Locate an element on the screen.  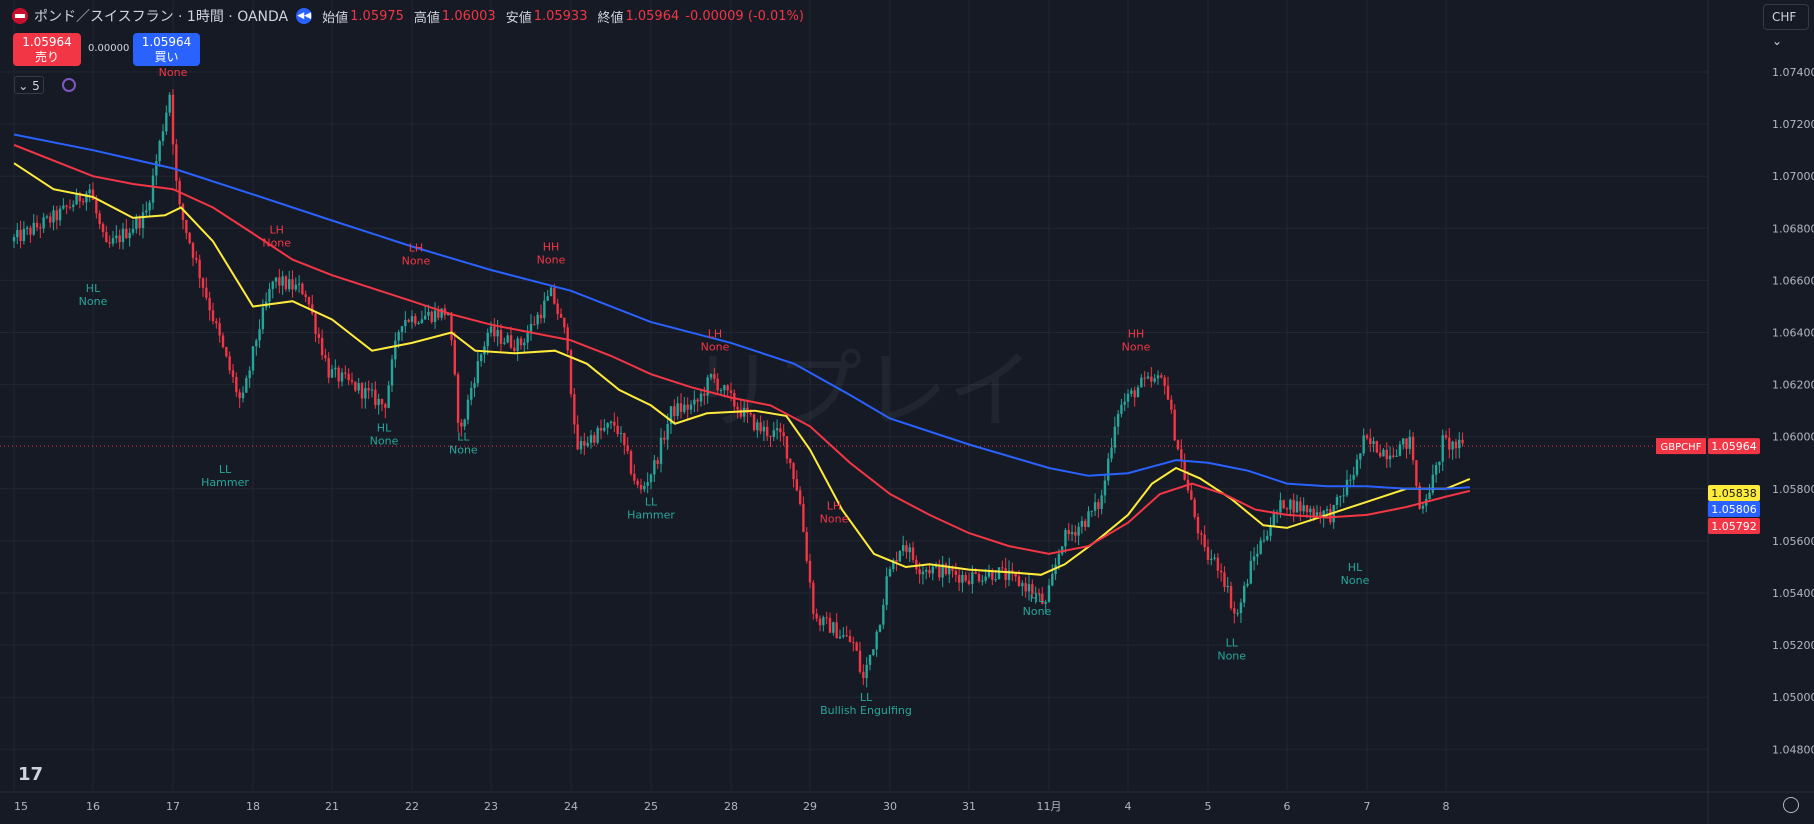
structure-label: Hammer is located at coordinates (225, 482).